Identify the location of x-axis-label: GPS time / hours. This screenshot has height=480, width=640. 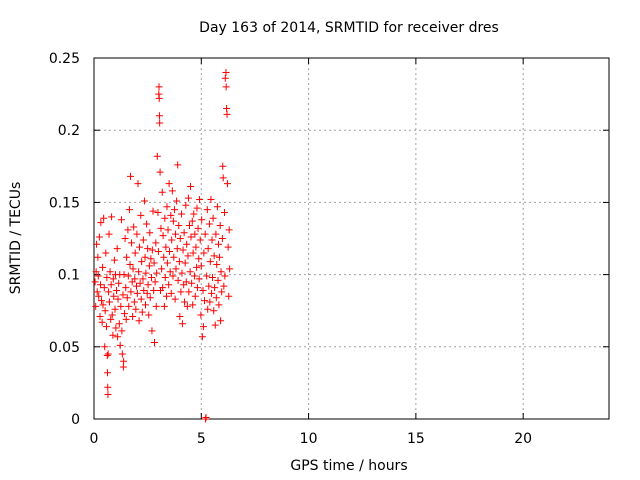
(348, 466).